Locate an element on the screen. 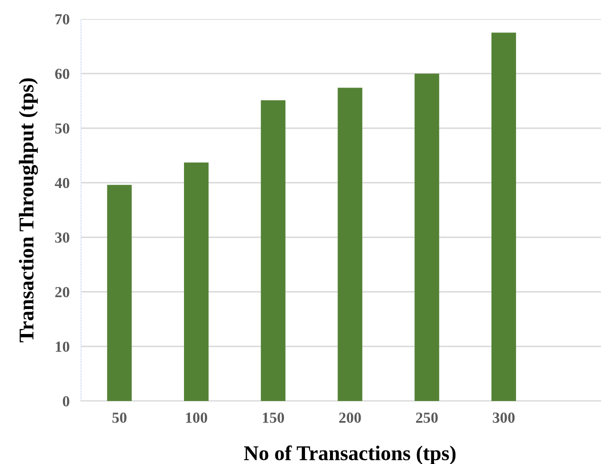 The height and width of the screenshot is (464, 601). x-tick-label: 300 is located at coordinates (503, 417).